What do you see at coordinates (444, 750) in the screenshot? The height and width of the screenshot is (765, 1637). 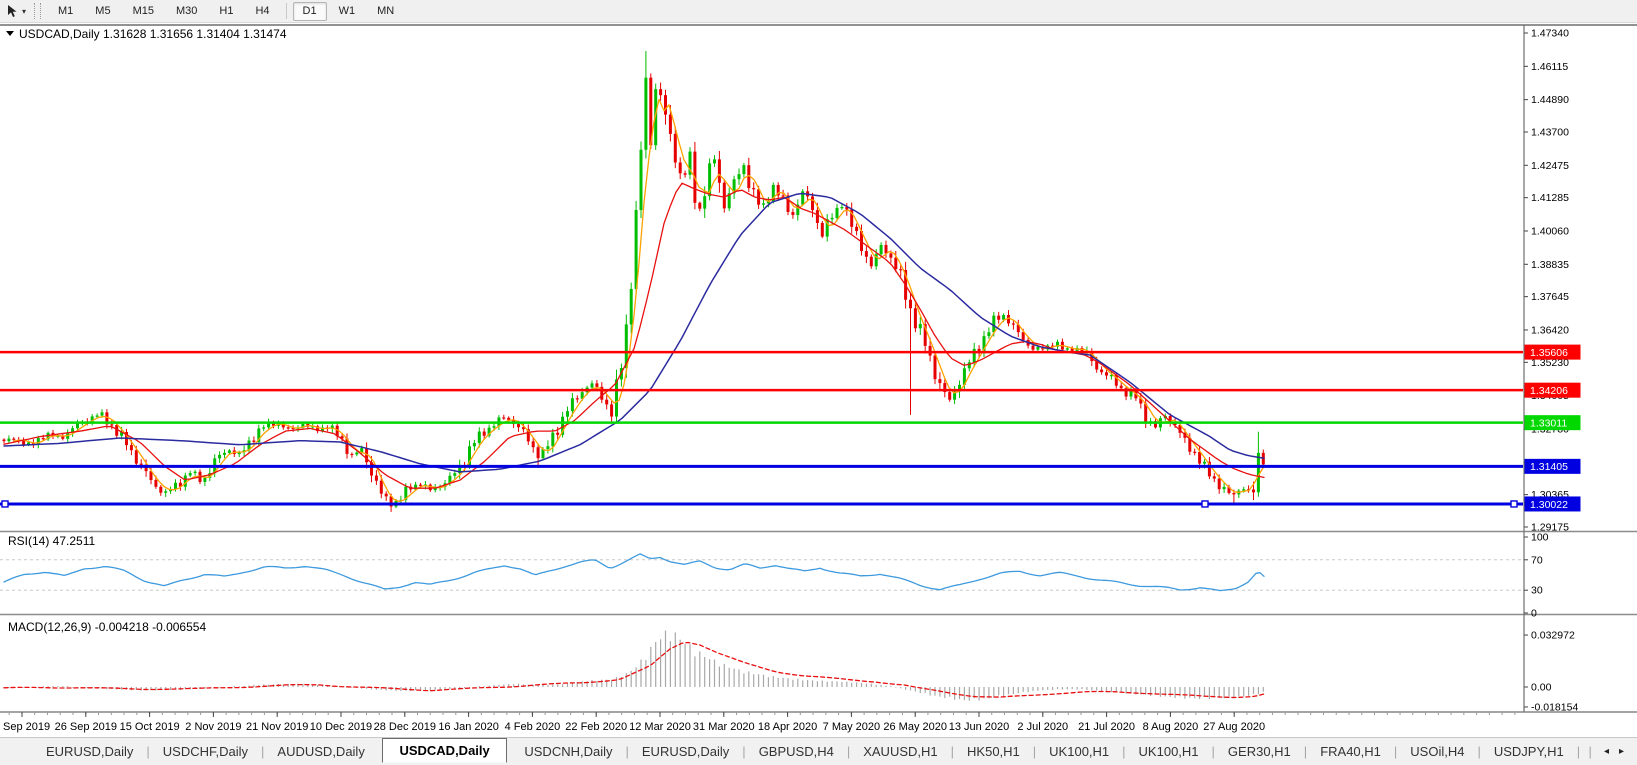 I see `tab-usdcad-daily: USDCAD,Daily` at bounding box center [444, 750].